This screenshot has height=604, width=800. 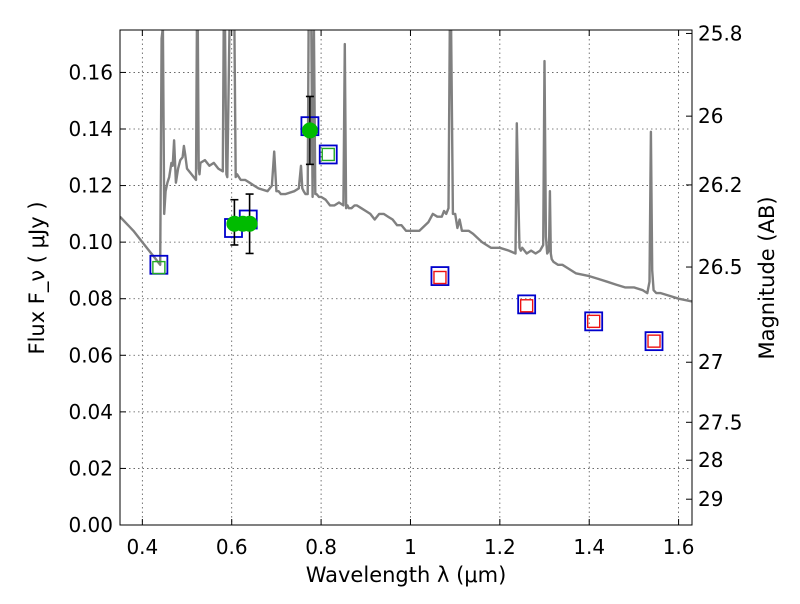 What do you see at coordinates (37, 277) in the screenshot?
I see `y-axis-label: Flux F_ν ( μJy )` at bounding box center [37, 277].